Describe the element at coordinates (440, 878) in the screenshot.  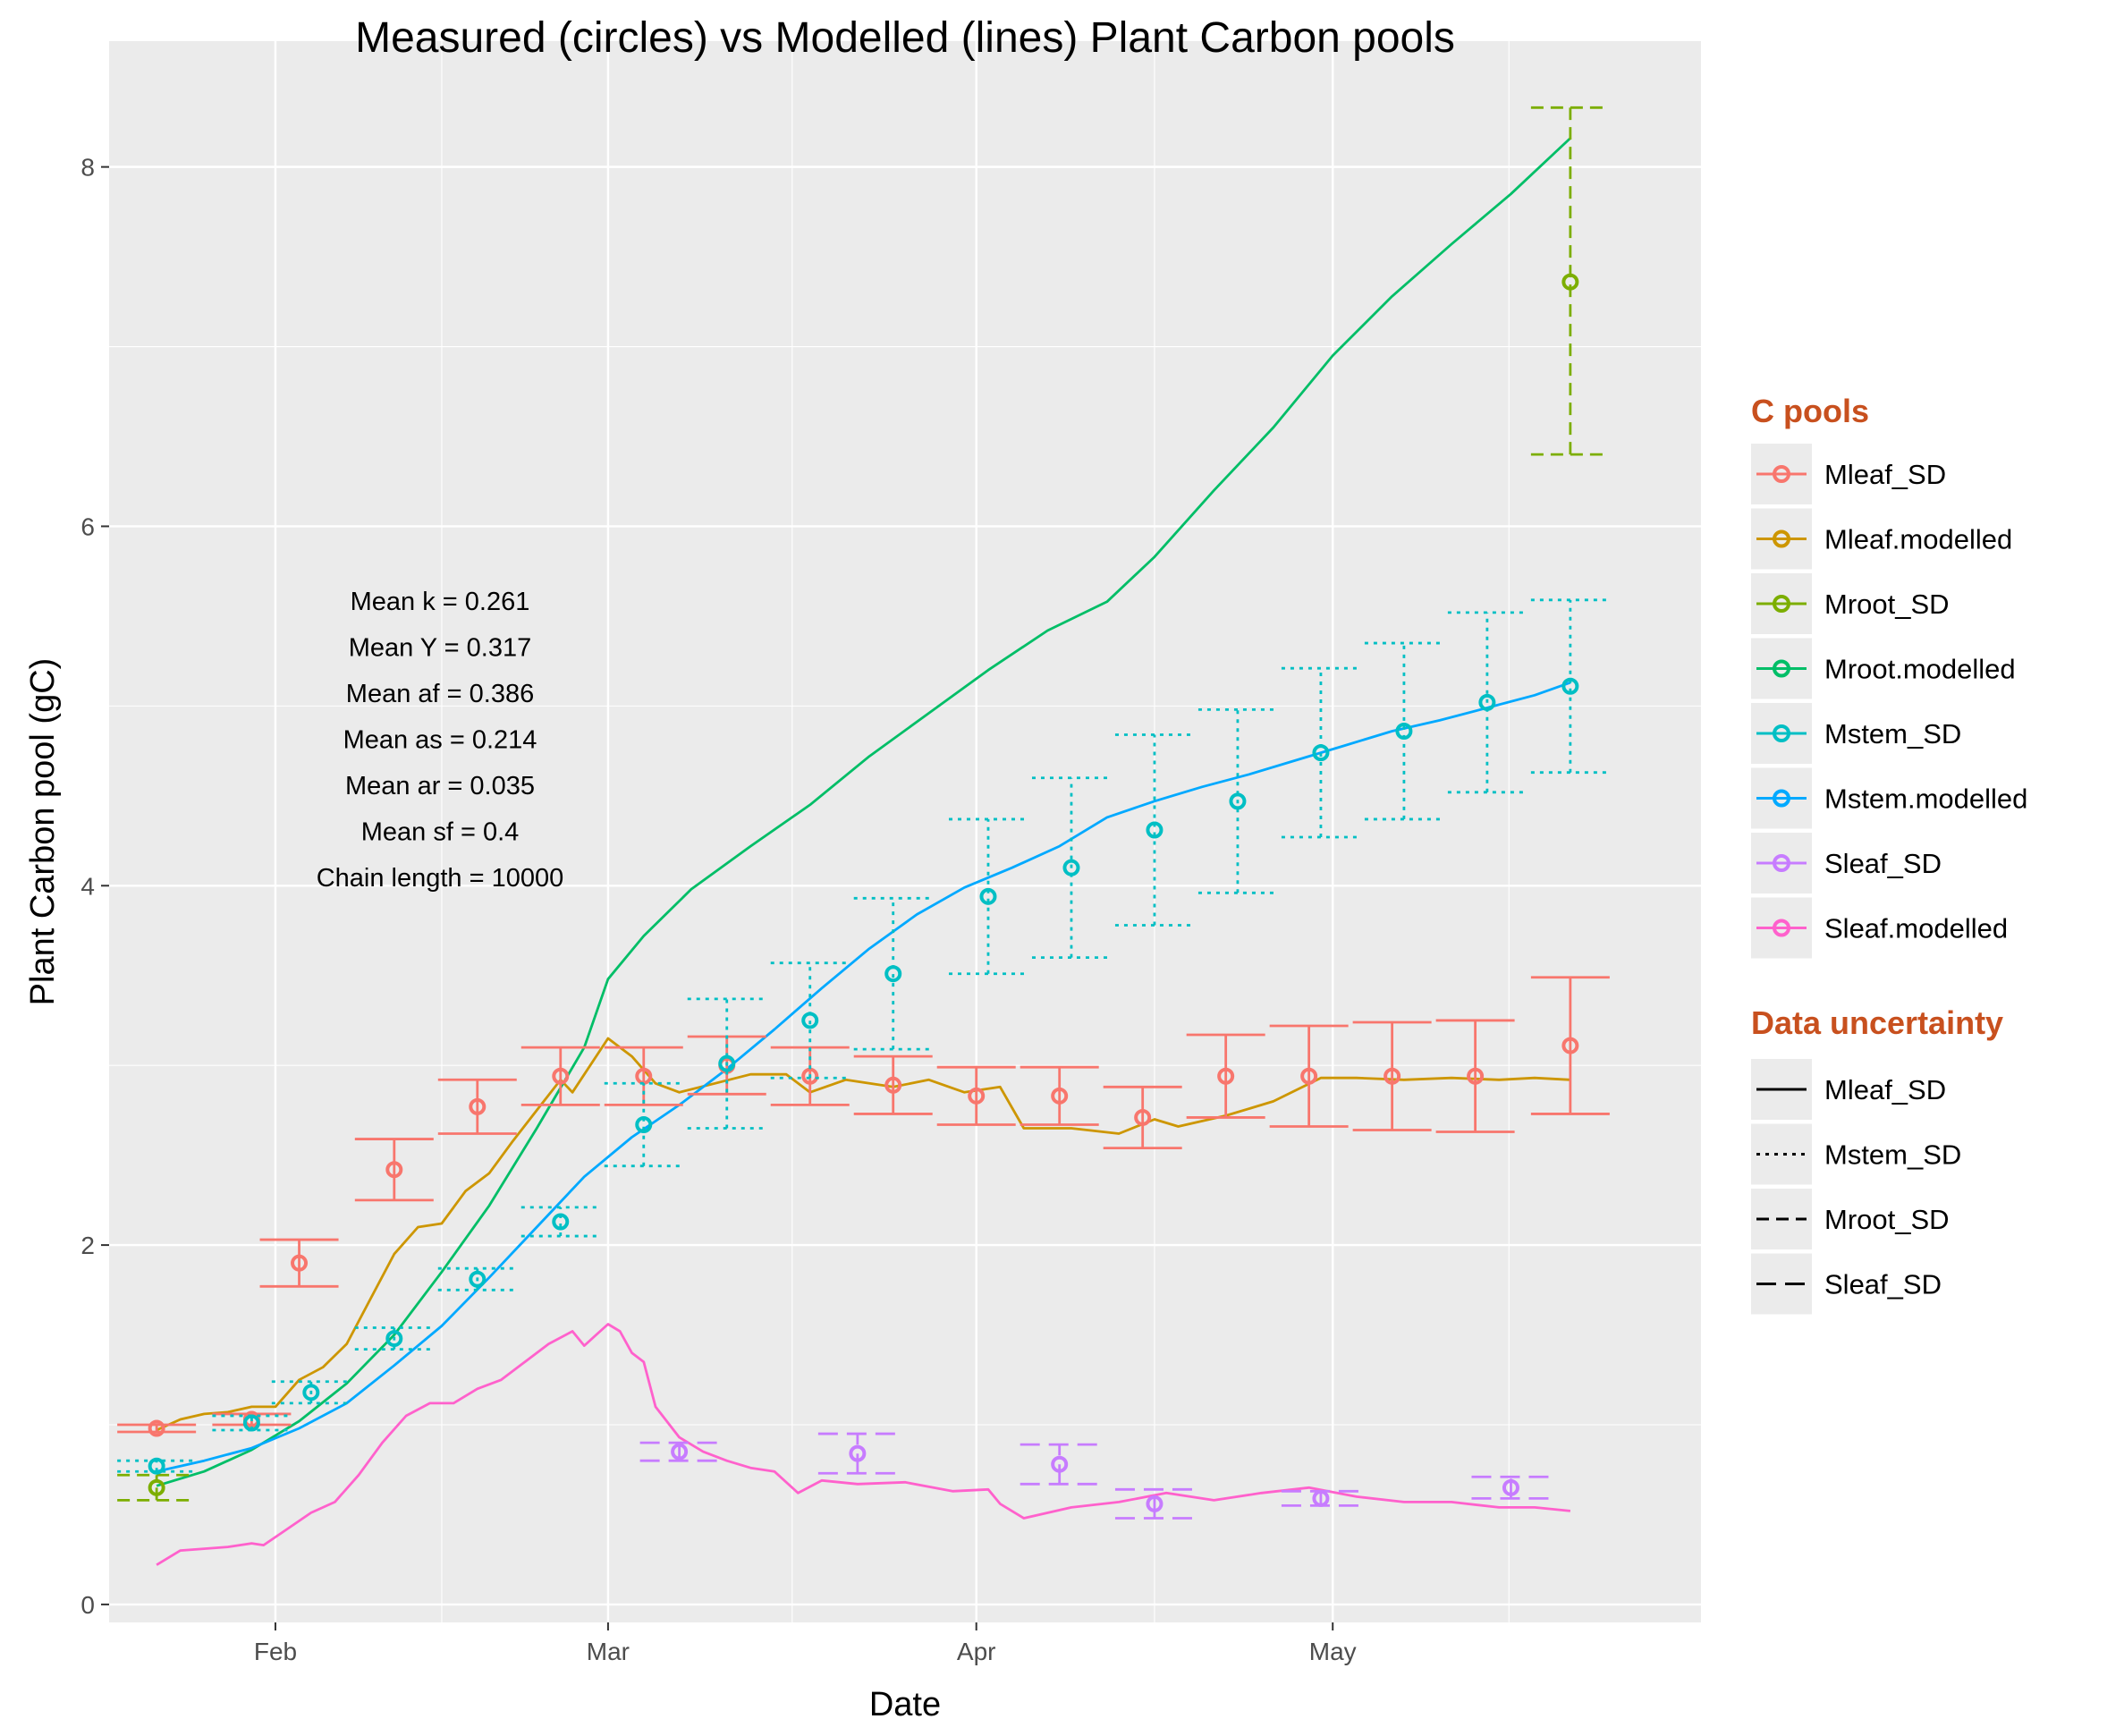
I see `annotation-line: Chain length = 10000` at that location.